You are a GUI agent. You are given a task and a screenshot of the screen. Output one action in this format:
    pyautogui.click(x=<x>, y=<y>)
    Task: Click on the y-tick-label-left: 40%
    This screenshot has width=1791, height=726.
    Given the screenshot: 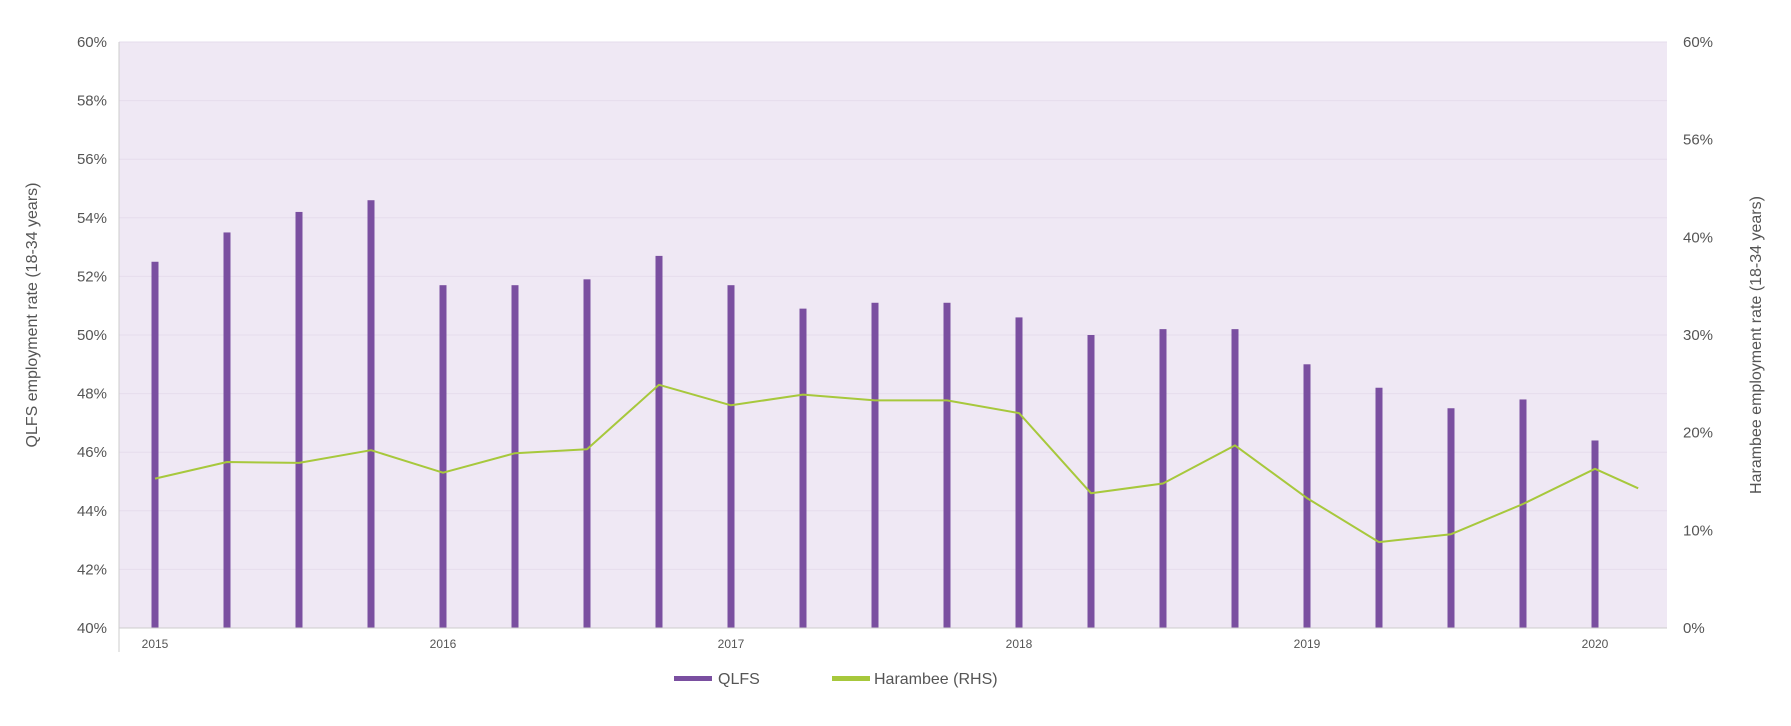 What is the action you would take?
    pyautogui.click(x=92, y=628)
    